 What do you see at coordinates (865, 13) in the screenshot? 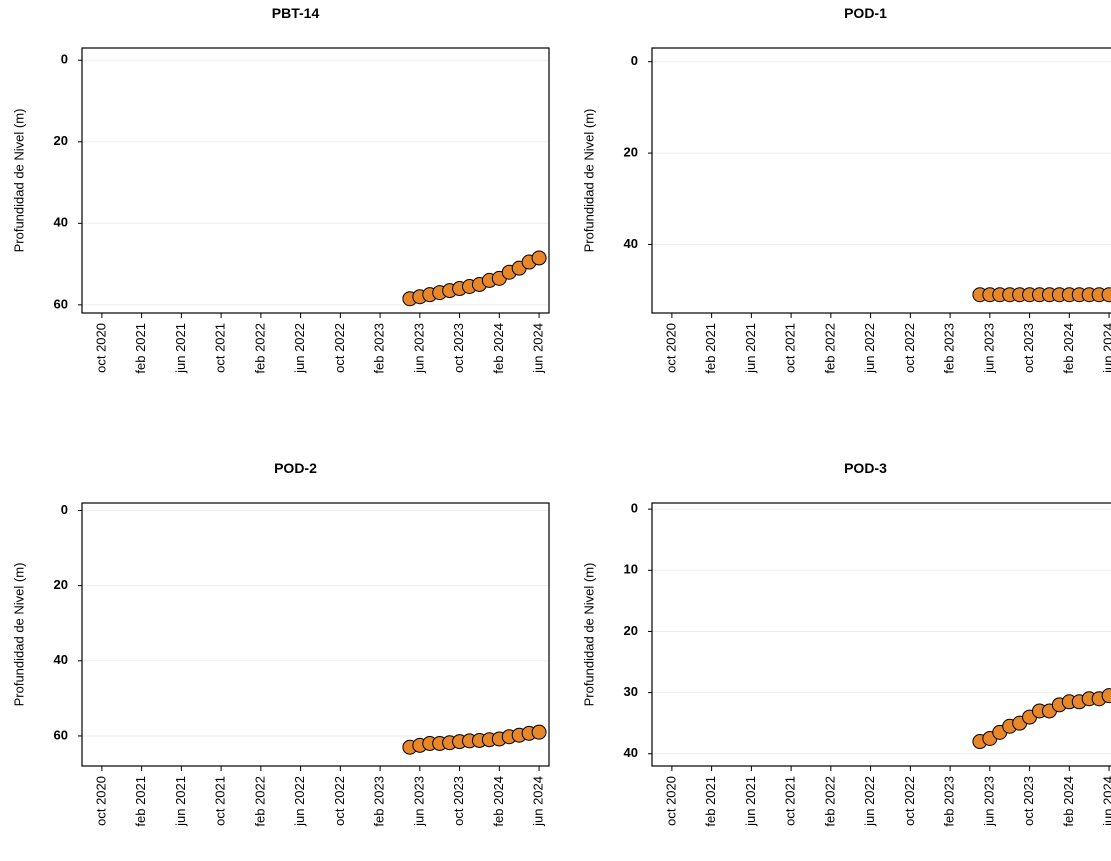
I see `chart-title: POD-1` at bounding box center [865, 13].